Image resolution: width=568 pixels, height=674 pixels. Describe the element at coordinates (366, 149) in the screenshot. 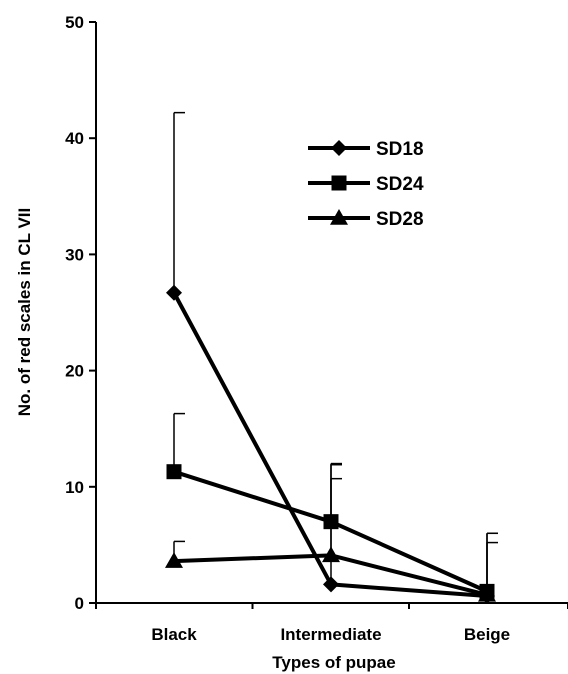

I see `legend-item-sd18: SD18` at that location.